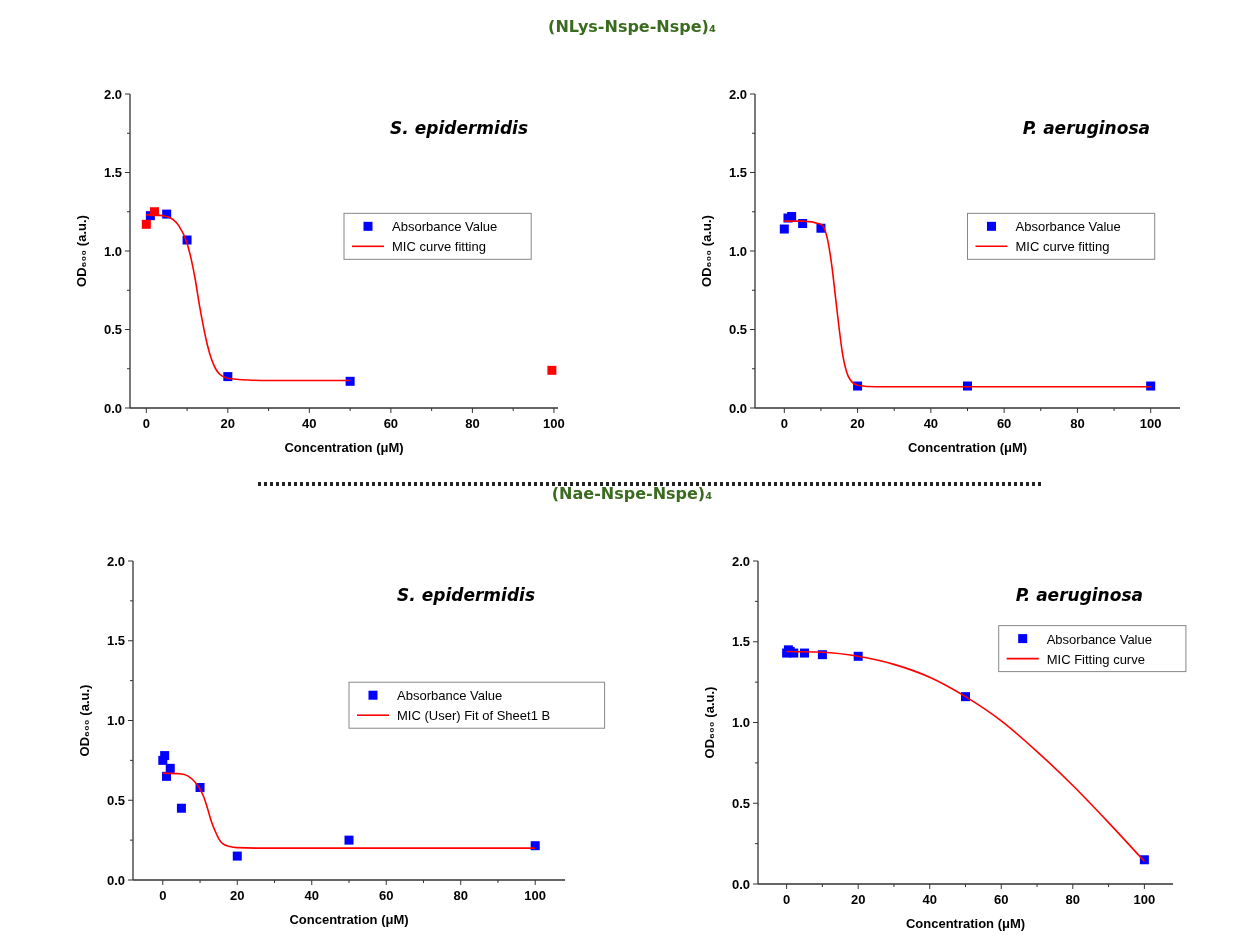 The image size is (1248, 942). Describe the element at coordinates (632, 26) in the screenshot. I see `text: (NLys-Nspe-Nspe)₄` at that location.